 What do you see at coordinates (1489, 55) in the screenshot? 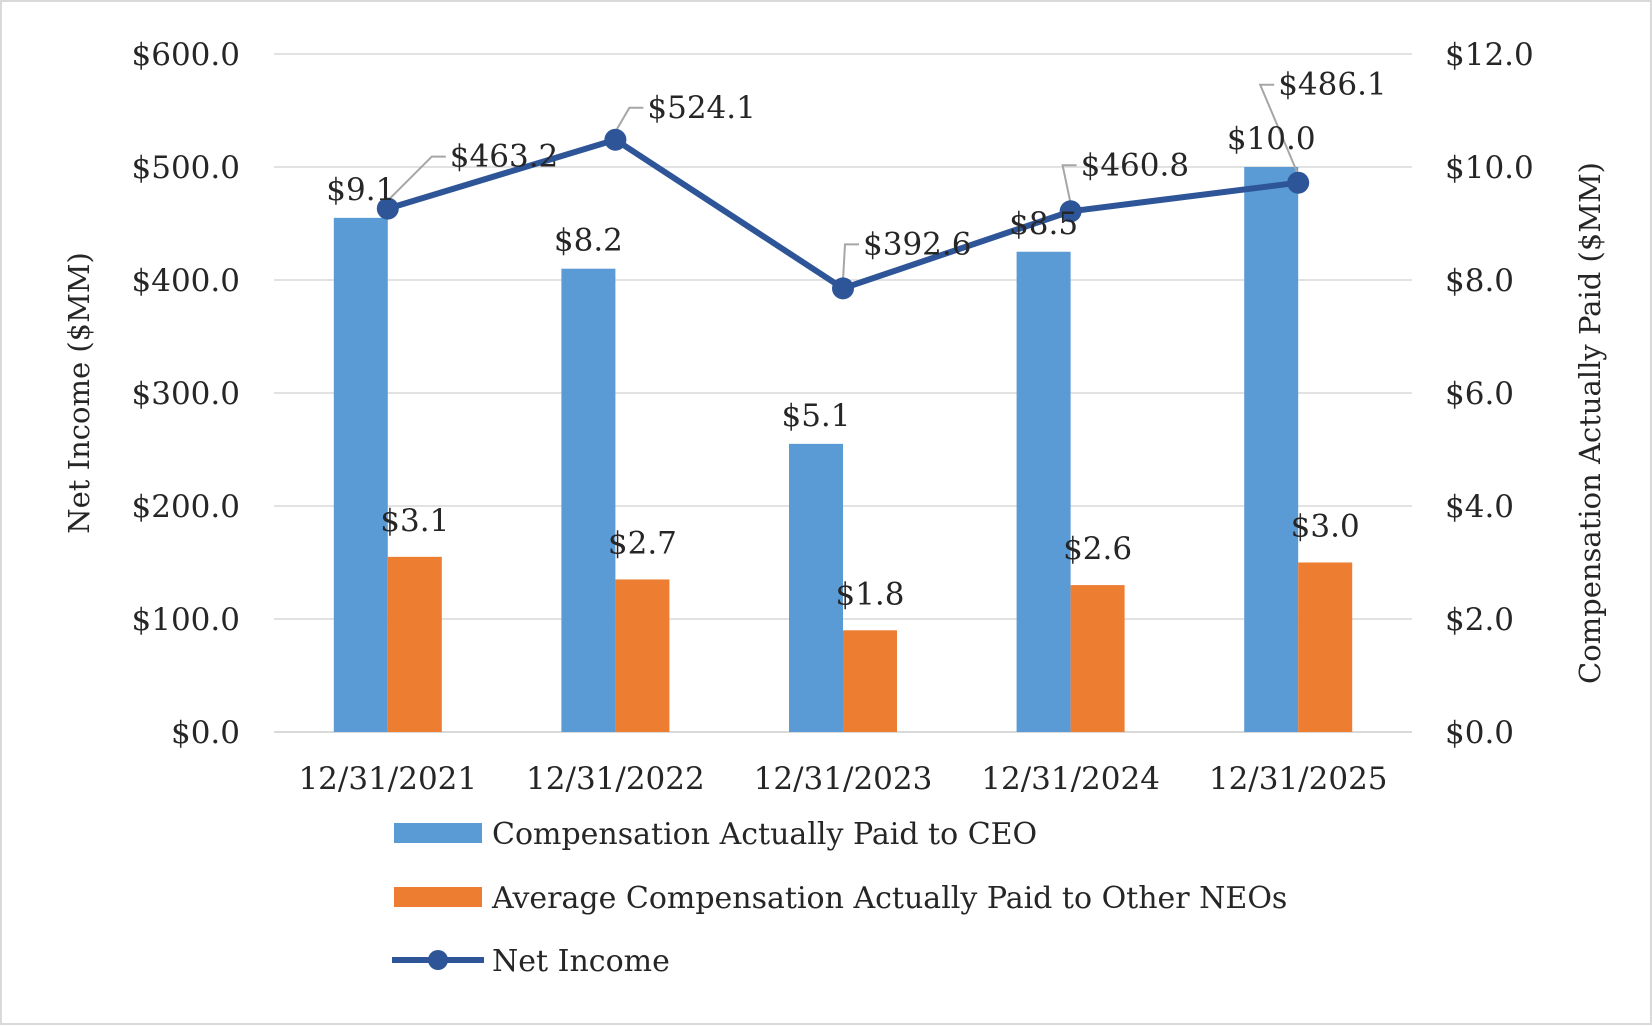
I see `right-tick-label: $12.0` at bounding box center [1489, 55].